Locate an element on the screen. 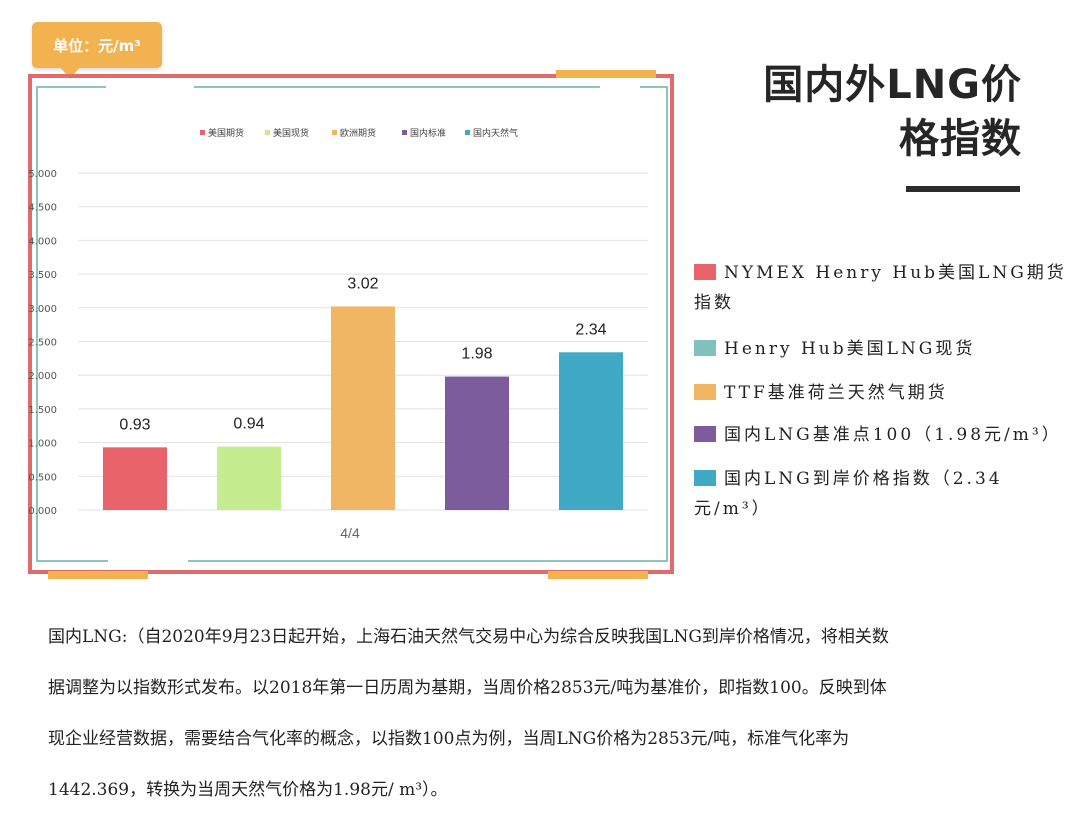  side-legend-item: TTF基准荷兰天然气期货 is located at coordinates (882, 393).